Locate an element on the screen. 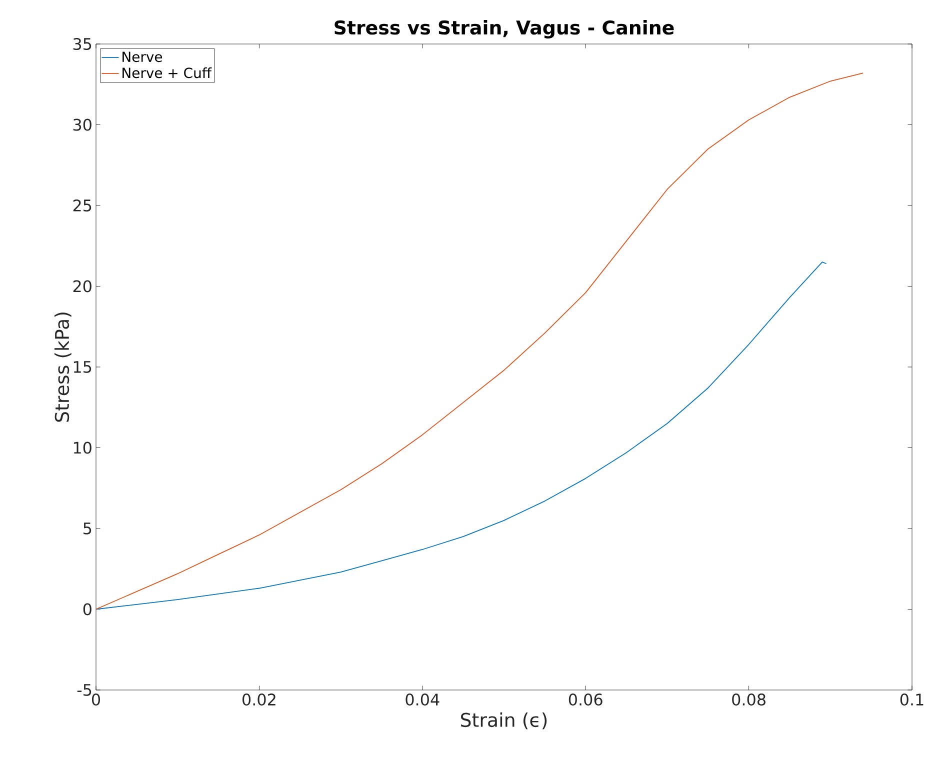  y-tick-label: 15 is located at coordinates (83, 367).